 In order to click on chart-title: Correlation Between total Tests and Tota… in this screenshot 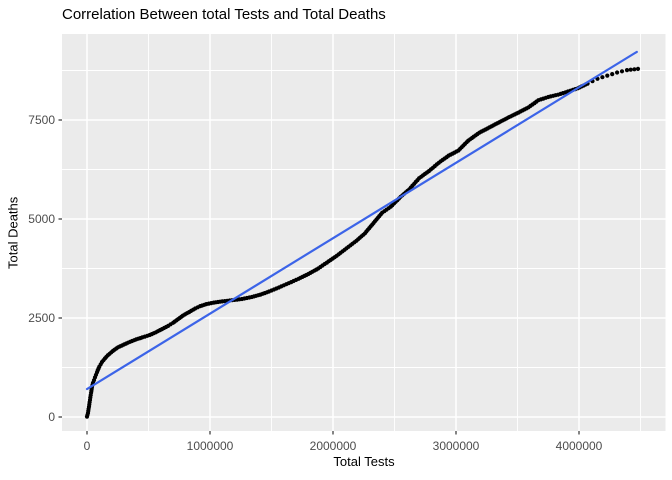, I will do `click(224, 14)`.